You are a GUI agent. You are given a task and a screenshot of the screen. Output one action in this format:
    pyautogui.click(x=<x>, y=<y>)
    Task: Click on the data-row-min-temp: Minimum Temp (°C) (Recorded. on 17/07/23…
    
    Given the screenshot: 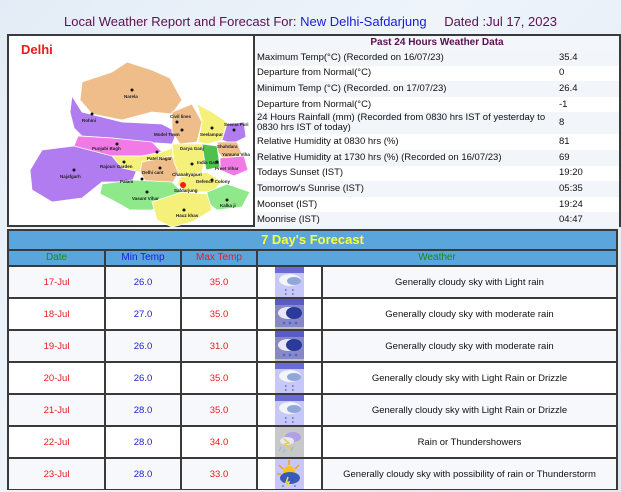 What is the action you would take?
    pyautogui.click(x=437, y=89)
    